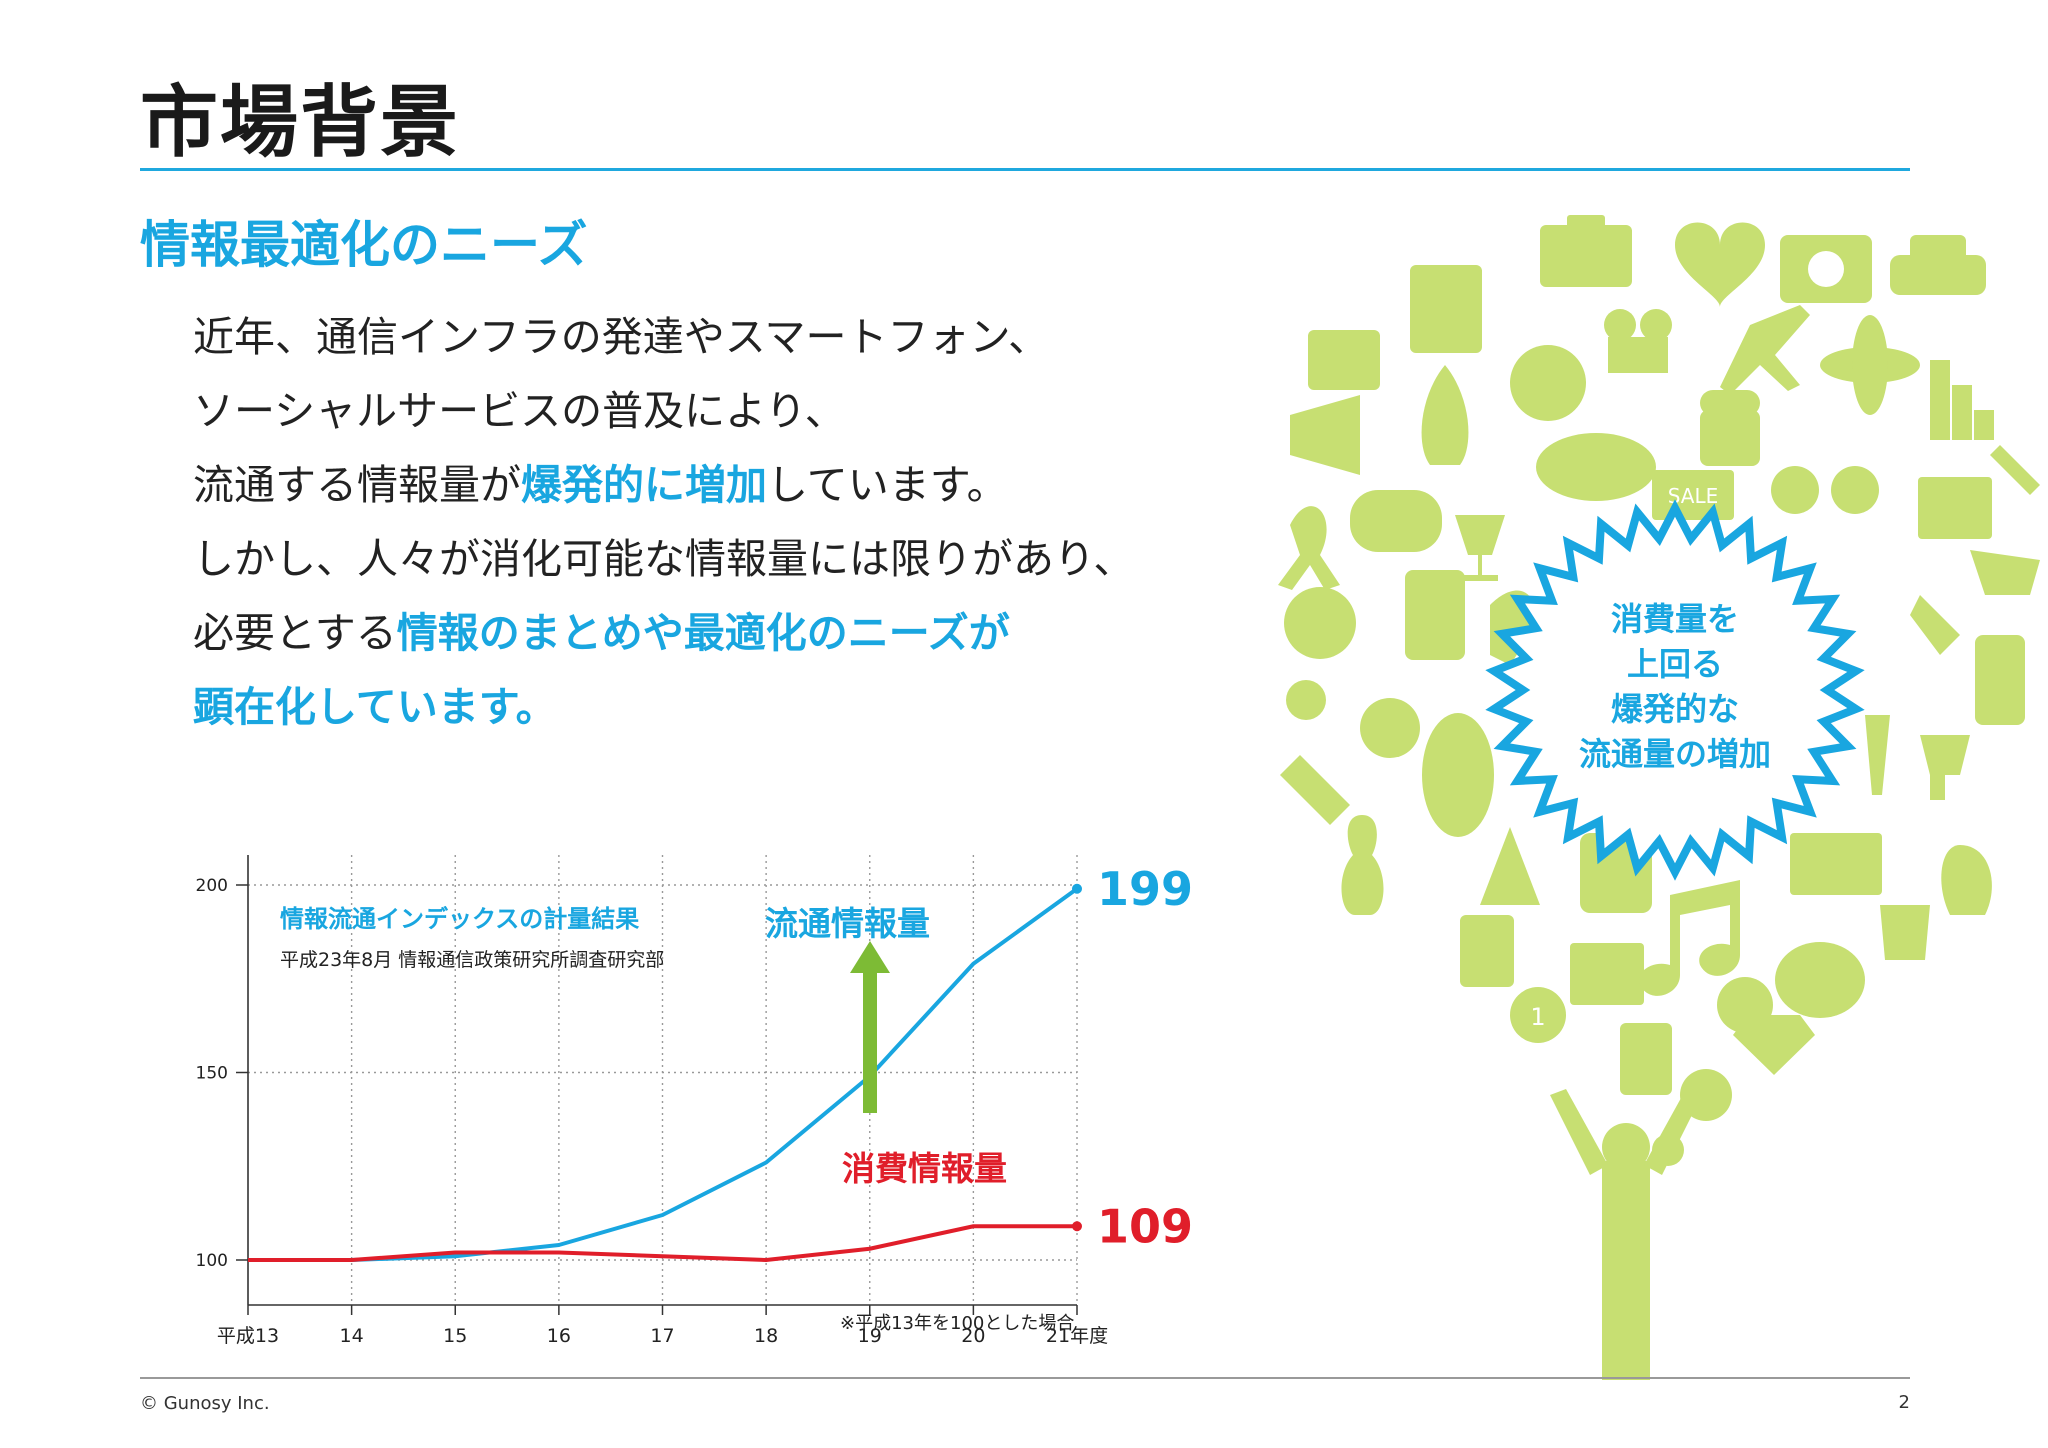 This screenshot has width=2048, height=1448. I want to click on ribbon-icon, so click(1309, 548).